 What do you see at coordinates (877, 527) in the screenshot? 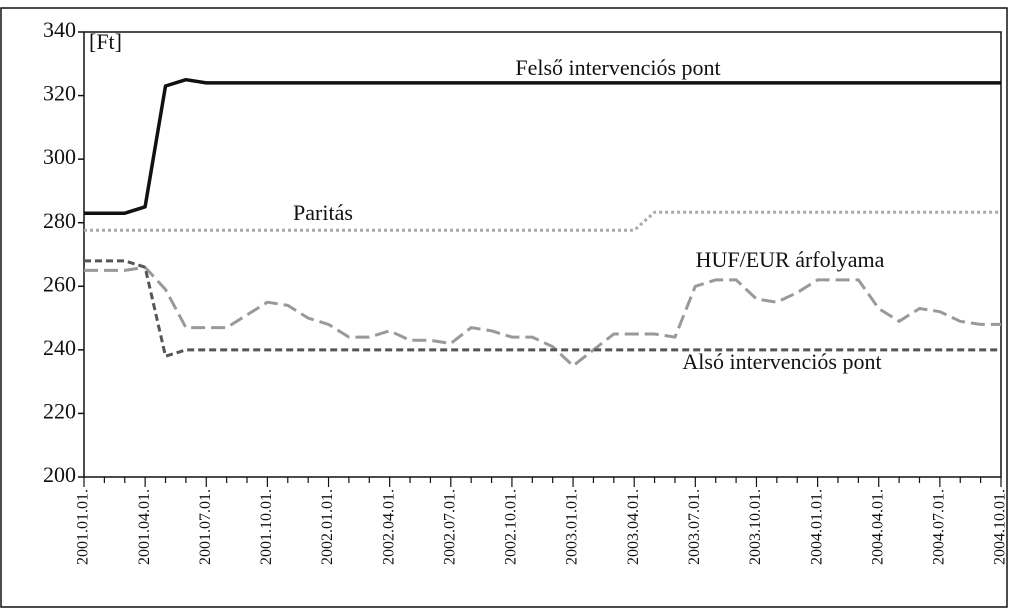
I see `x-tick-label: 2004.04.01.` at bounding box center [877, 527].